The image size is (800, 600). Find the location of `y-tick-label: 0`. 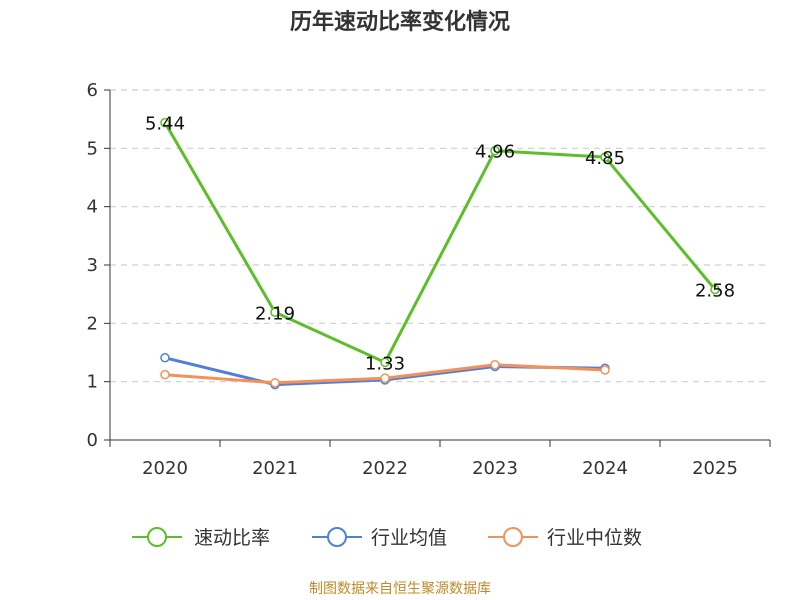

y-tick-label: 0 is located at coordinates (92, 440).